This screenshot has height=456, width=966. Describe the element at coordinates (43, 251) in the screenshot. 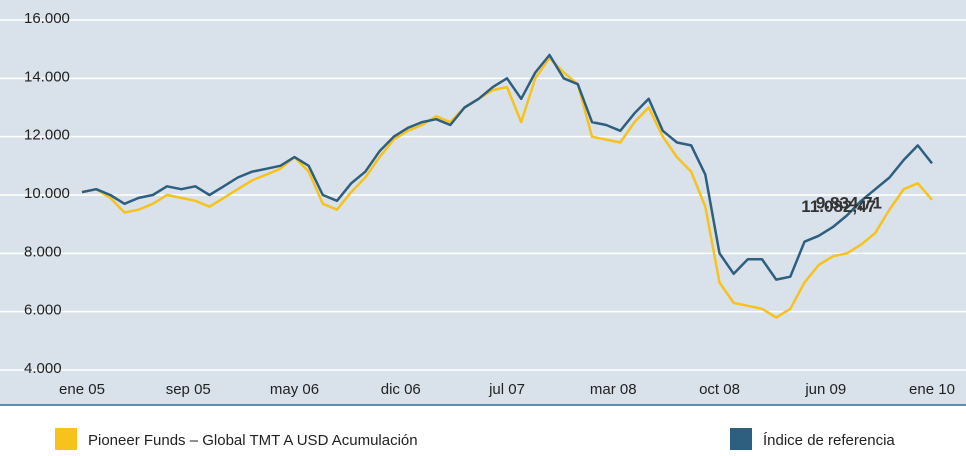

I see `y-tick-label: 8.000` at that location.